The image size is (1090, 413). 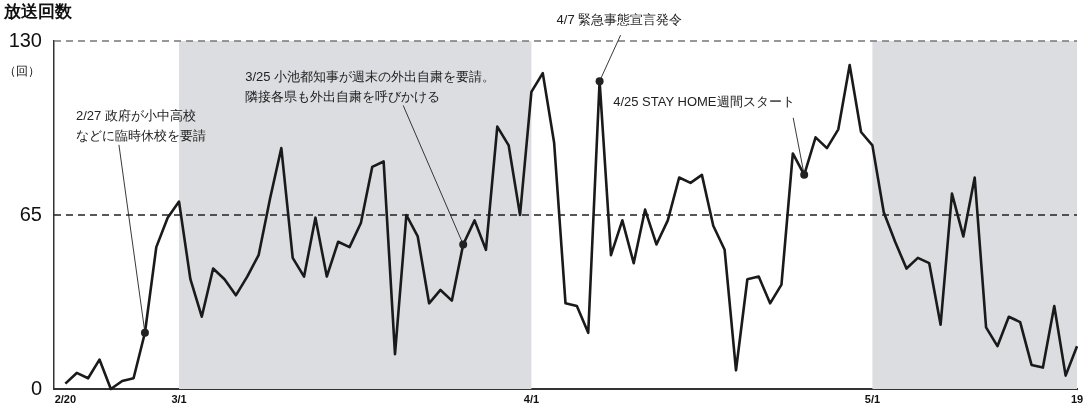 What do you see at coordinates (36, 387) in the screenshot?
I see `y-tick-label: 0` at bounding box center [36, 387].